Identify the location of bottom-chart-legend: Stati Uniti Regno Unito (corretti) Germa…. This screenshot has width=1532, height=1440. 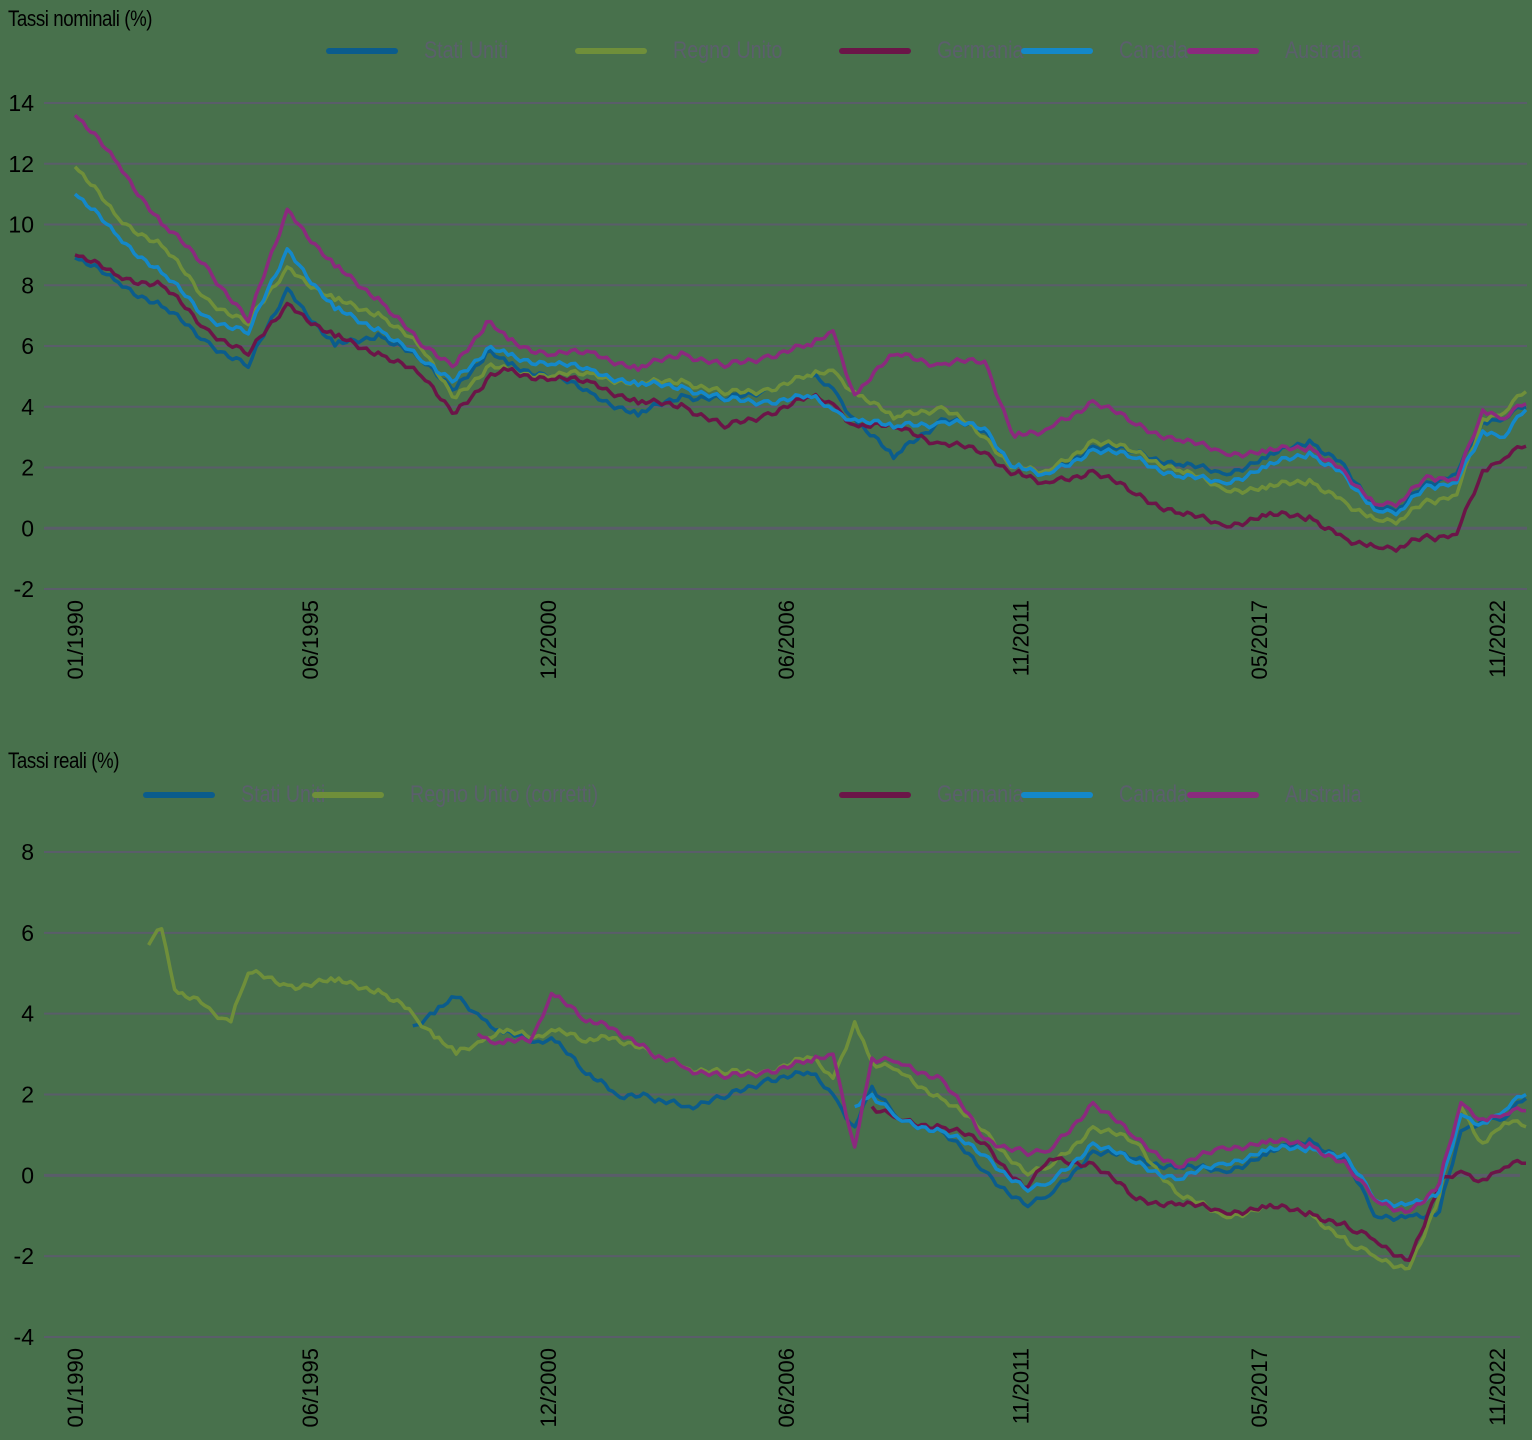
(766, 795).